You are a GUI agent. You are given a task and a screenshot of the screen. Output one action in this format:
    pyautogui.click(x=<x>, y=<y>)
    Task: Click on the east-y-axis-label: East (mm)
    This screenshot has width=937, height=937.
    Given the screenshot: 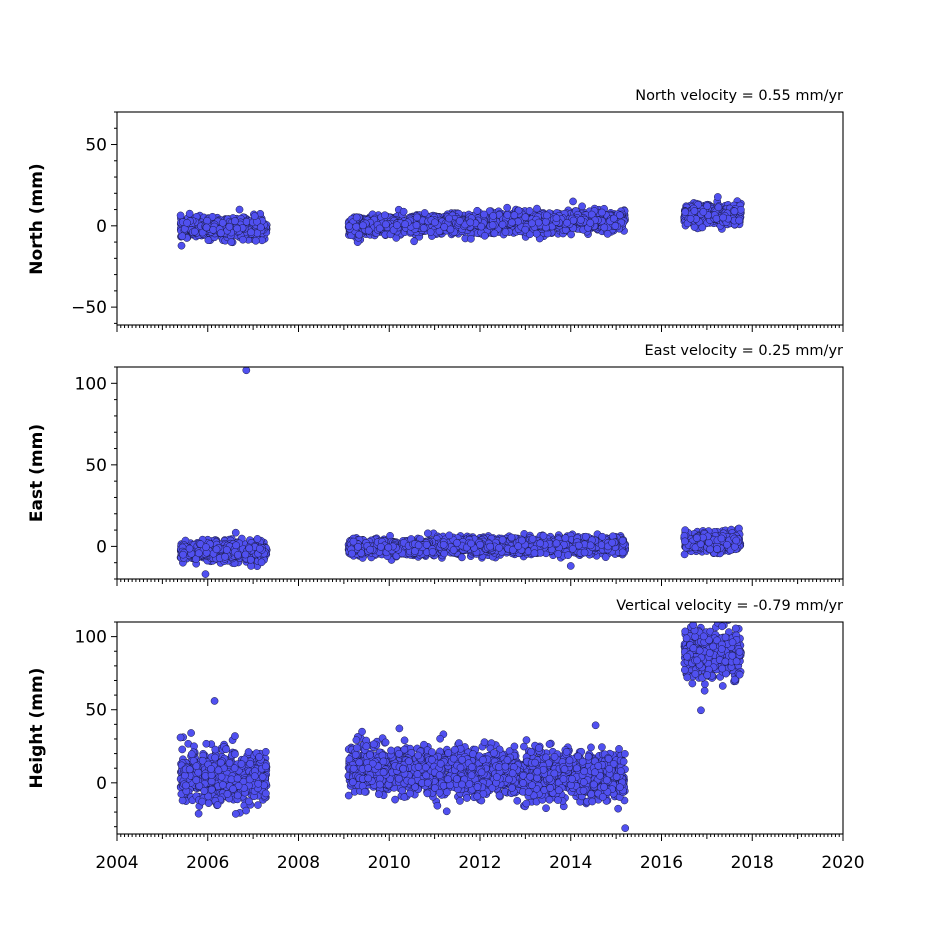 What is the action you would take?
    pyautogui.click(x=37, y=473)
    